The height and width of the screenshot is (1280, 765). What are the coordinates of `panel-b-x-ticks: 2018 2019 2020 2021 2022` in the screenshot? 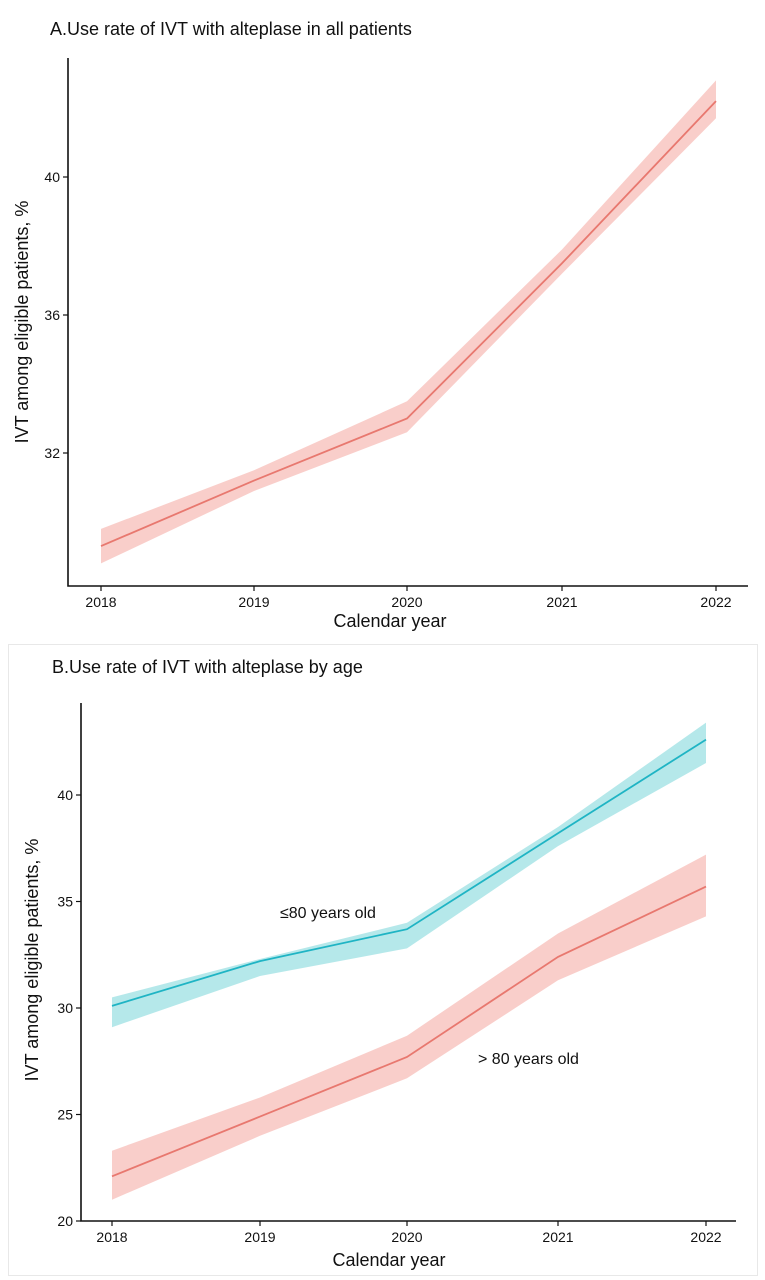 It's located at (409, 1233).